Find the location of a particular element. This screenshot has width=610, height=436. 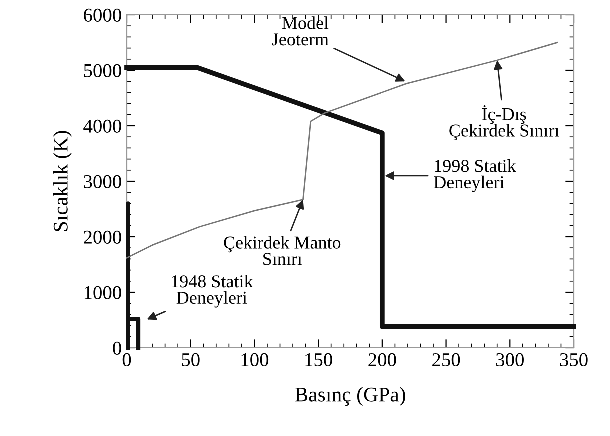

x-tick-label: 150 is located at coordinates (319, 360).